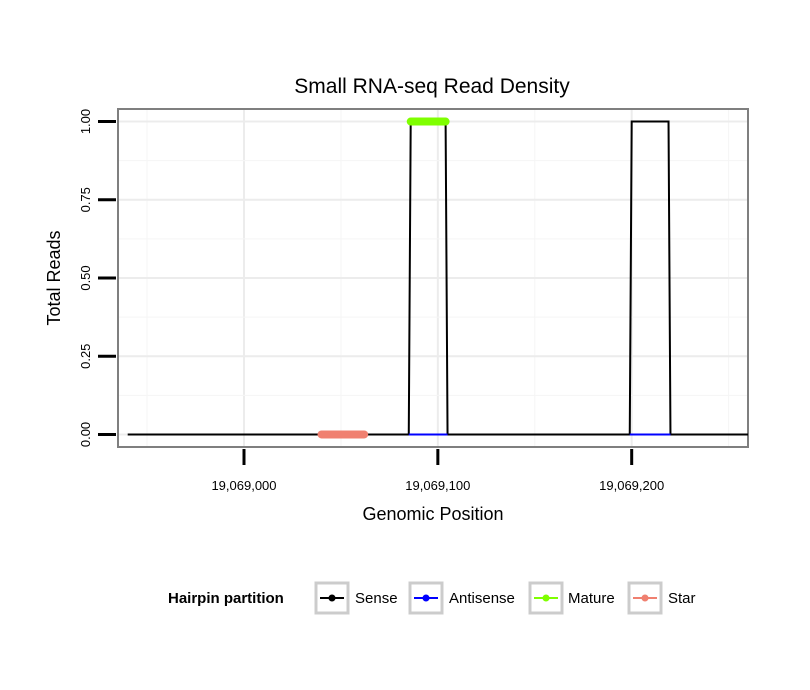 The height and width of the screenshot is (690, 810). Describe the element at coordinates (645, 598) in the screenshot. I see `legend-key-point-star` at that location.